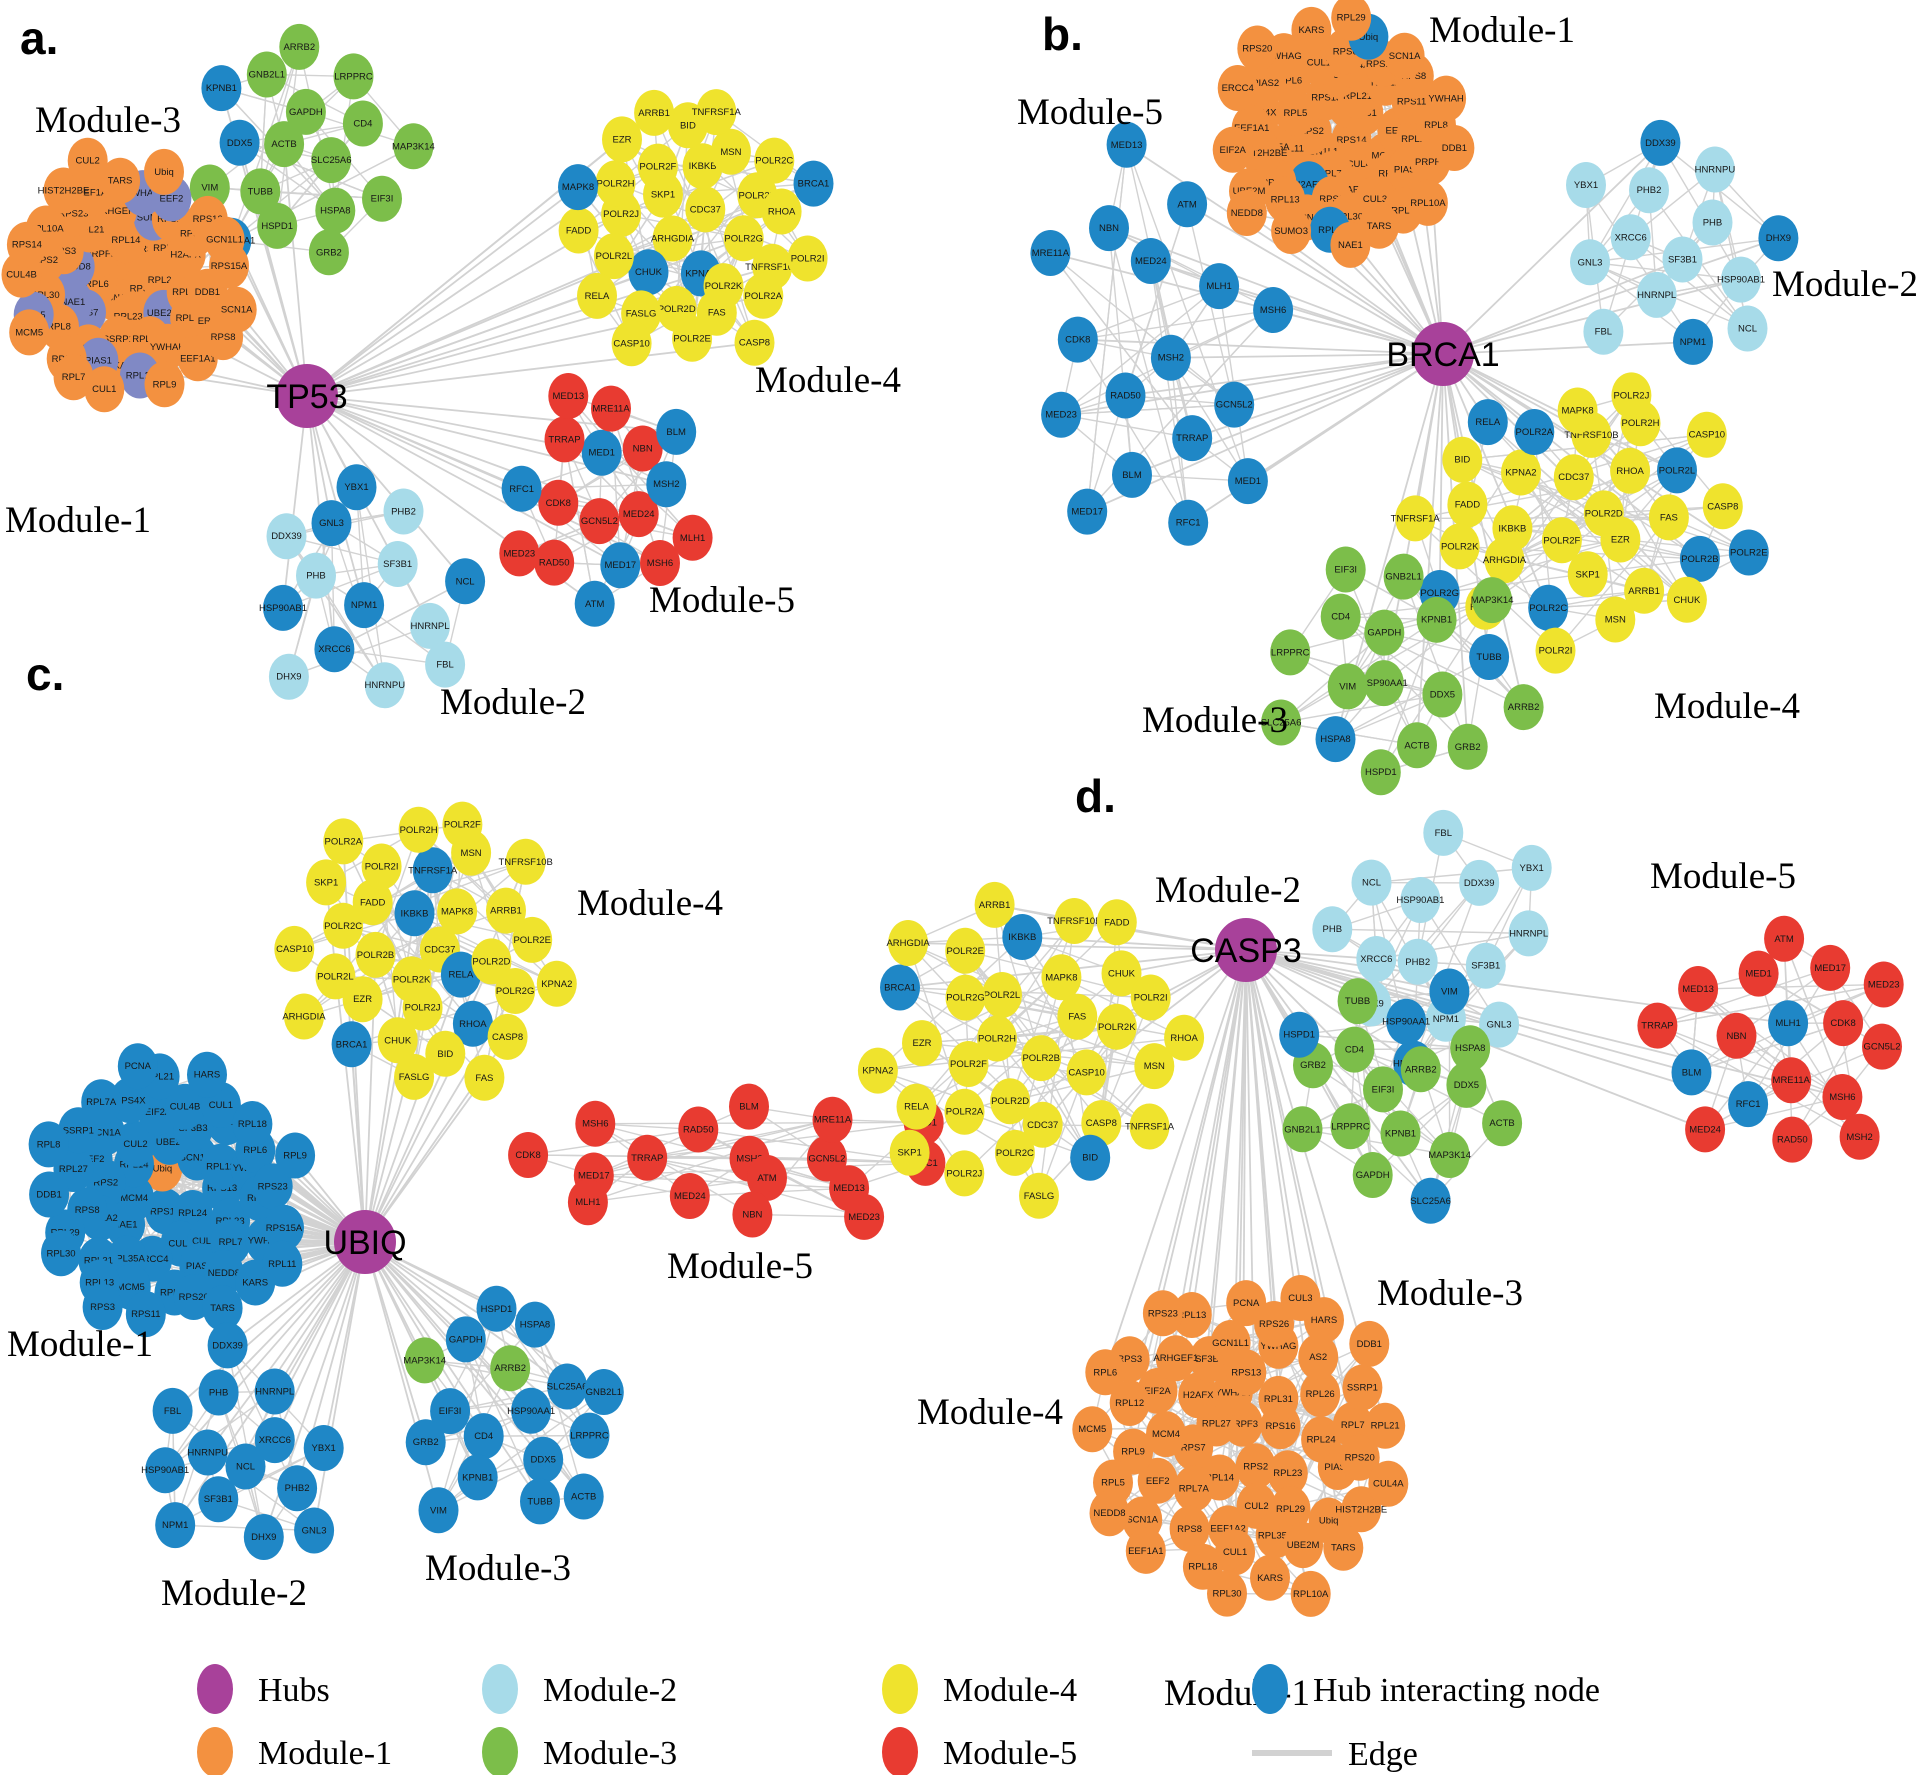 The width and height of the screenshot is (1923, 1775). I want to click on node-label-POLR2I: POLR2I, so click(1151, 998).